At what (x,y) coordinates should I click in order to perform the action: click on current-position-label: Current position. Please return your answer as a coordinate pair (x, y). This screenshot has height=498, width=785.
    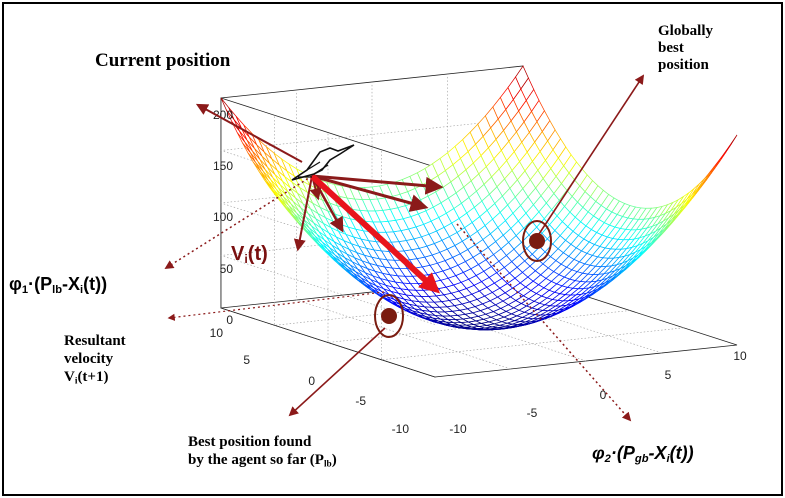
    Looking at the image, I should click on (163, 60).